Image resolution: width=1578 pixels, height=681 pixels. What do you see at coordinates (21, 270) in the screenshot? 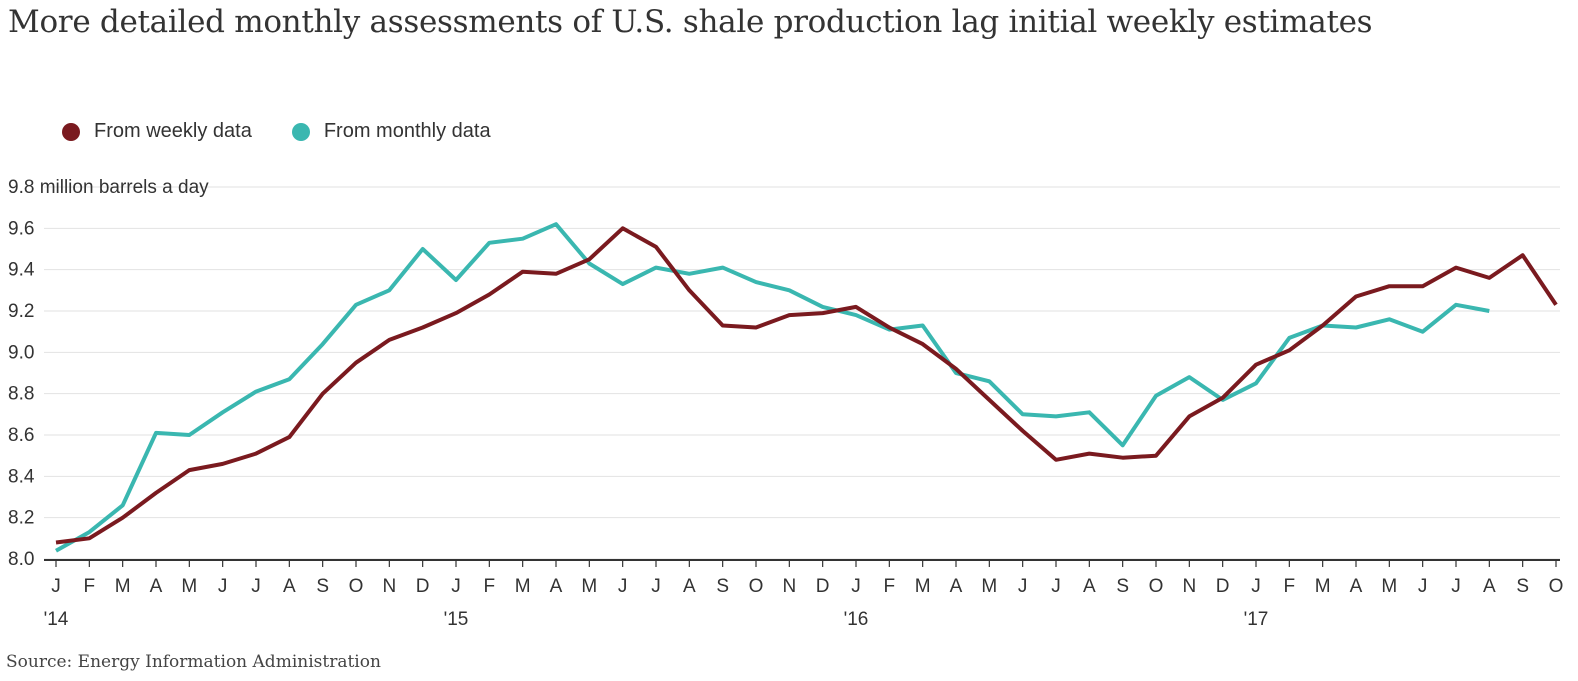
I see `y-tick-label: 9.4` at bounding box center [21, 270].